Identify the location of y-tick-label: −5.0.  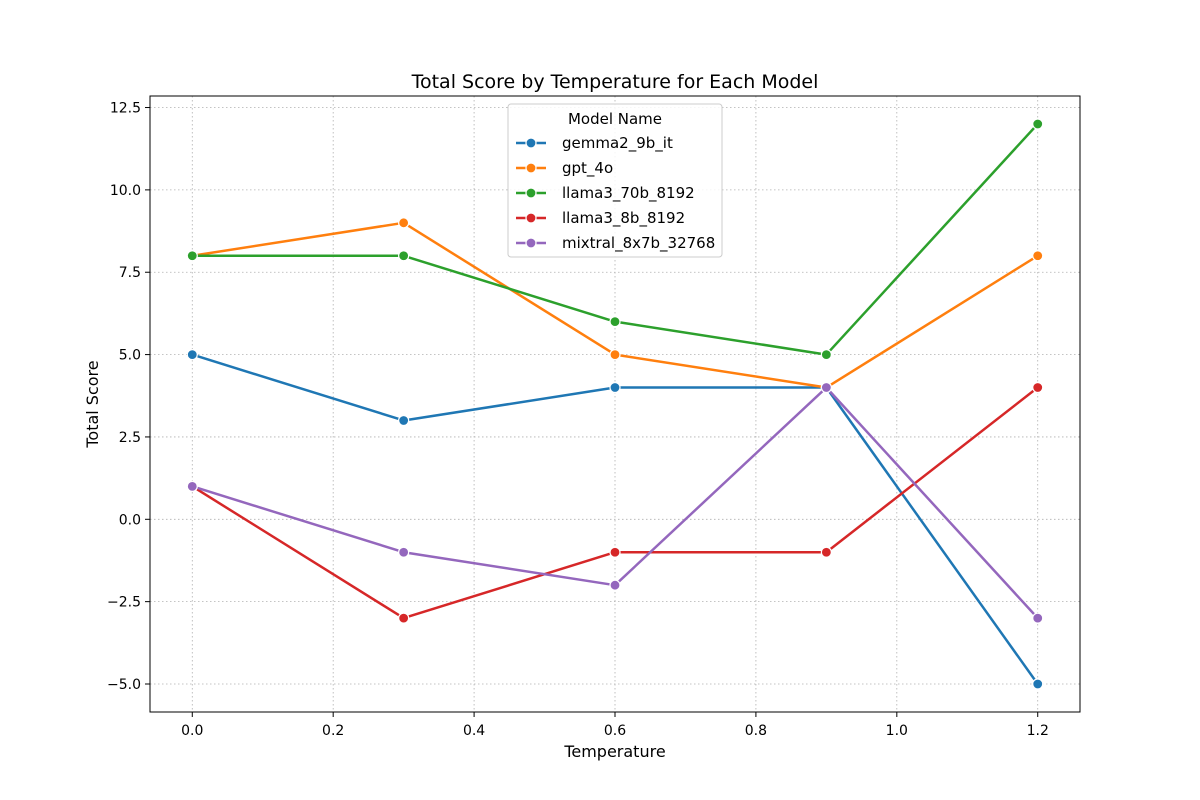
(124, 685).